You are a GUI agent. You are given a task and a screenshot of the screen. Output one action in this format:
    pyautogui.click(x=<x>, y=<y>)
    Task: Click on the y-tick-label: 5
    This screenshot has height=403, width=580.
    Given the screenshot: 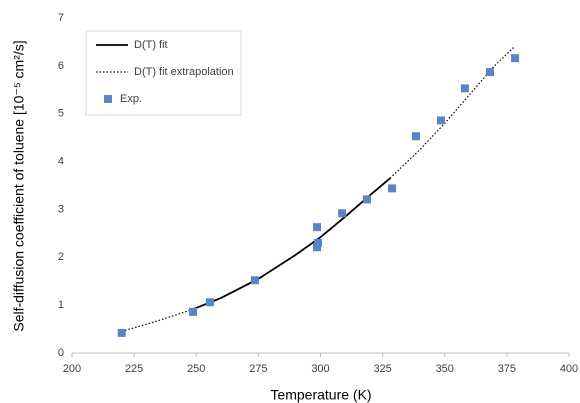 What is the action you would take?
    pyautogui.click(x=61, y=114)
    